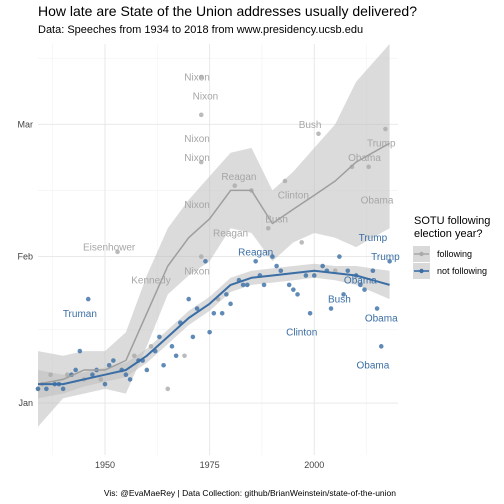 The image size is (504, 504). I want to click on y-tick-label: Jan, so click(25, 403).